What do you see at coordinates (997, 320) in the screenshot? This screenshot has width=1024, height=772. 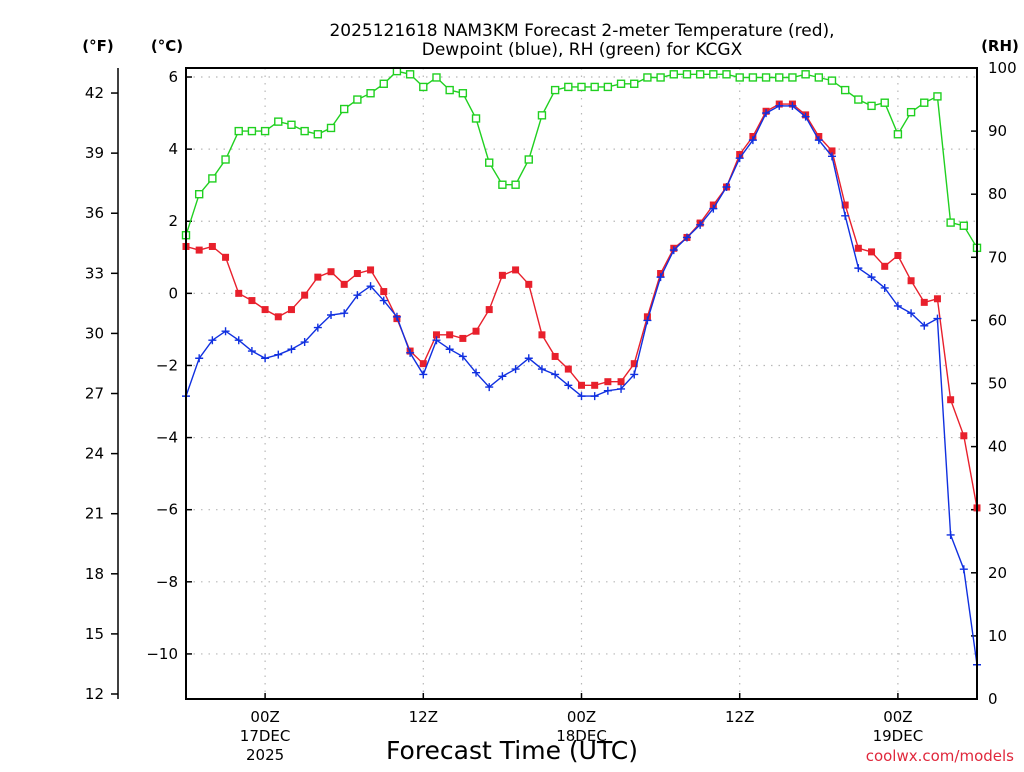 I see `rh-tick-label: 60` at bounding box center [997, 320].